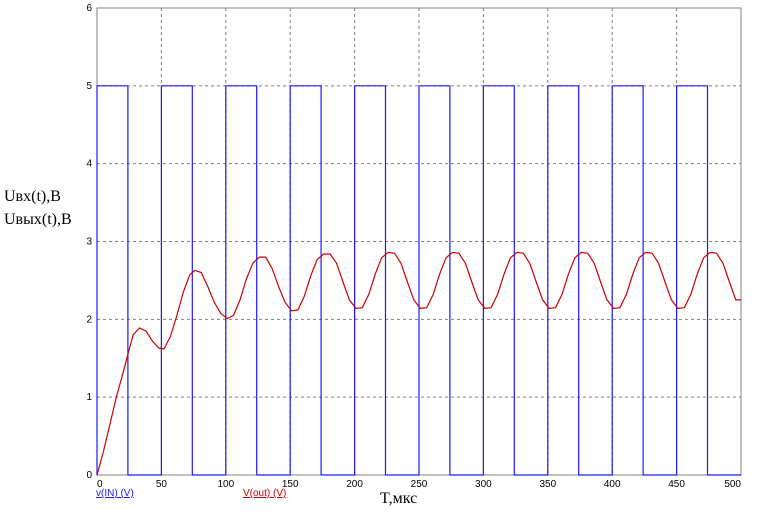 This screenshot has width=757, height=518. Describe the element at coordinates (612, 484) in the screenshot. I see `x-tick-label: 400` at that location.